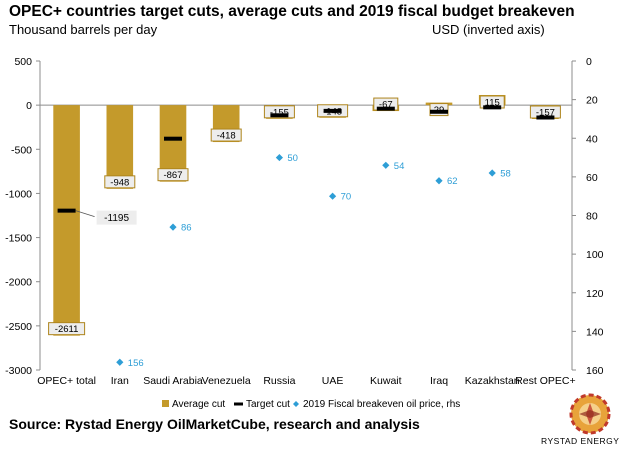  What do you see at coordinates (545, 381) in the screenshot?
I see `category-label: Rest OPEC+` at bounding box center [545, 381].